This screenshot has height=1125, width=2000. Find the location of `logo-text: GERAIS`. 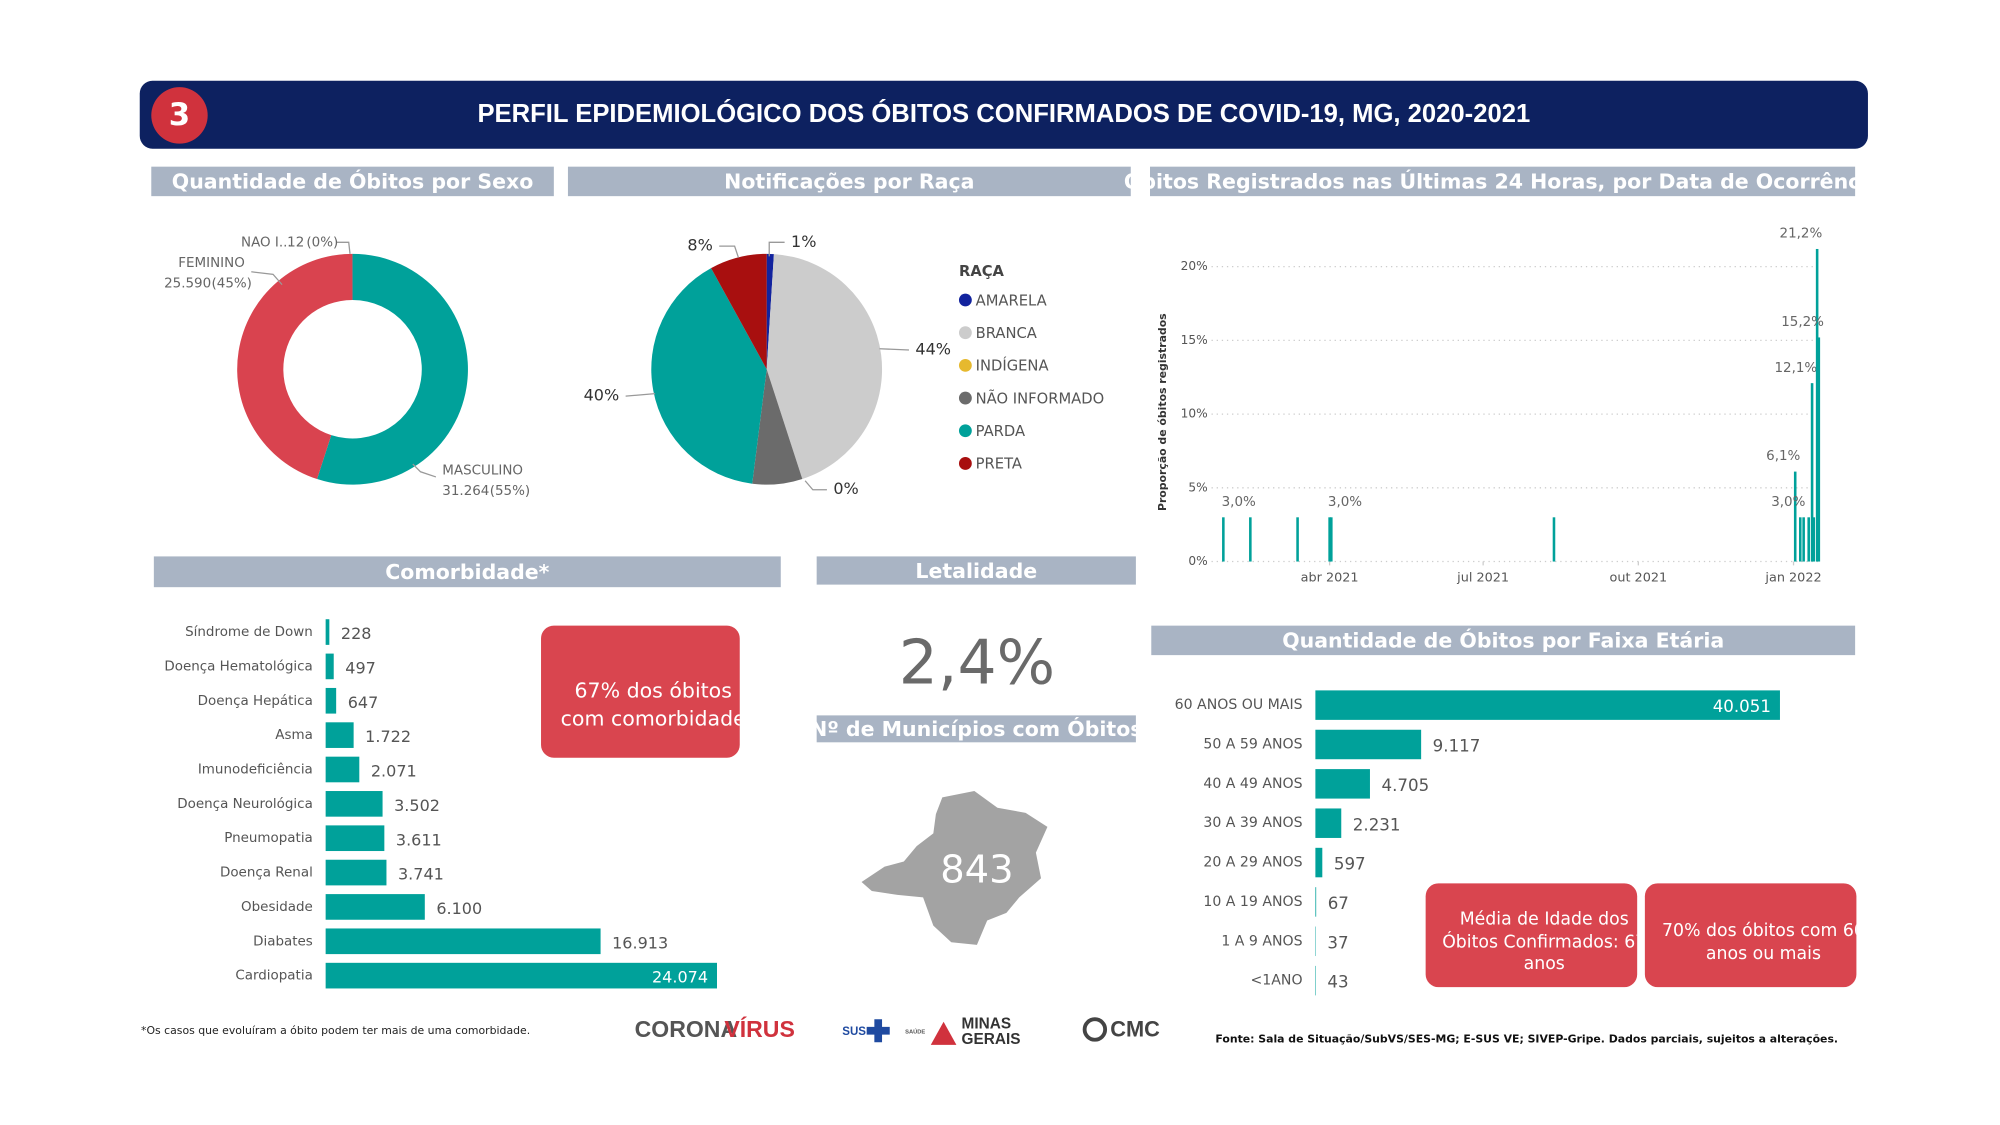

logo-text: GERAIS is located at coordinates (991, 1039).